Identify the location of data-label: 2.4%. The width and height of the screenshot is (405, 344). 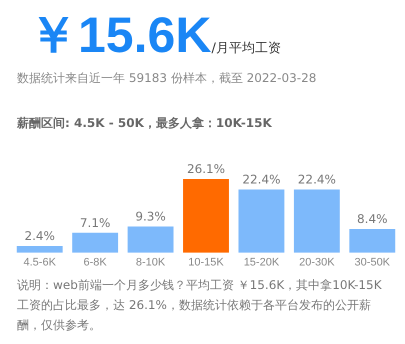
(39, 236).